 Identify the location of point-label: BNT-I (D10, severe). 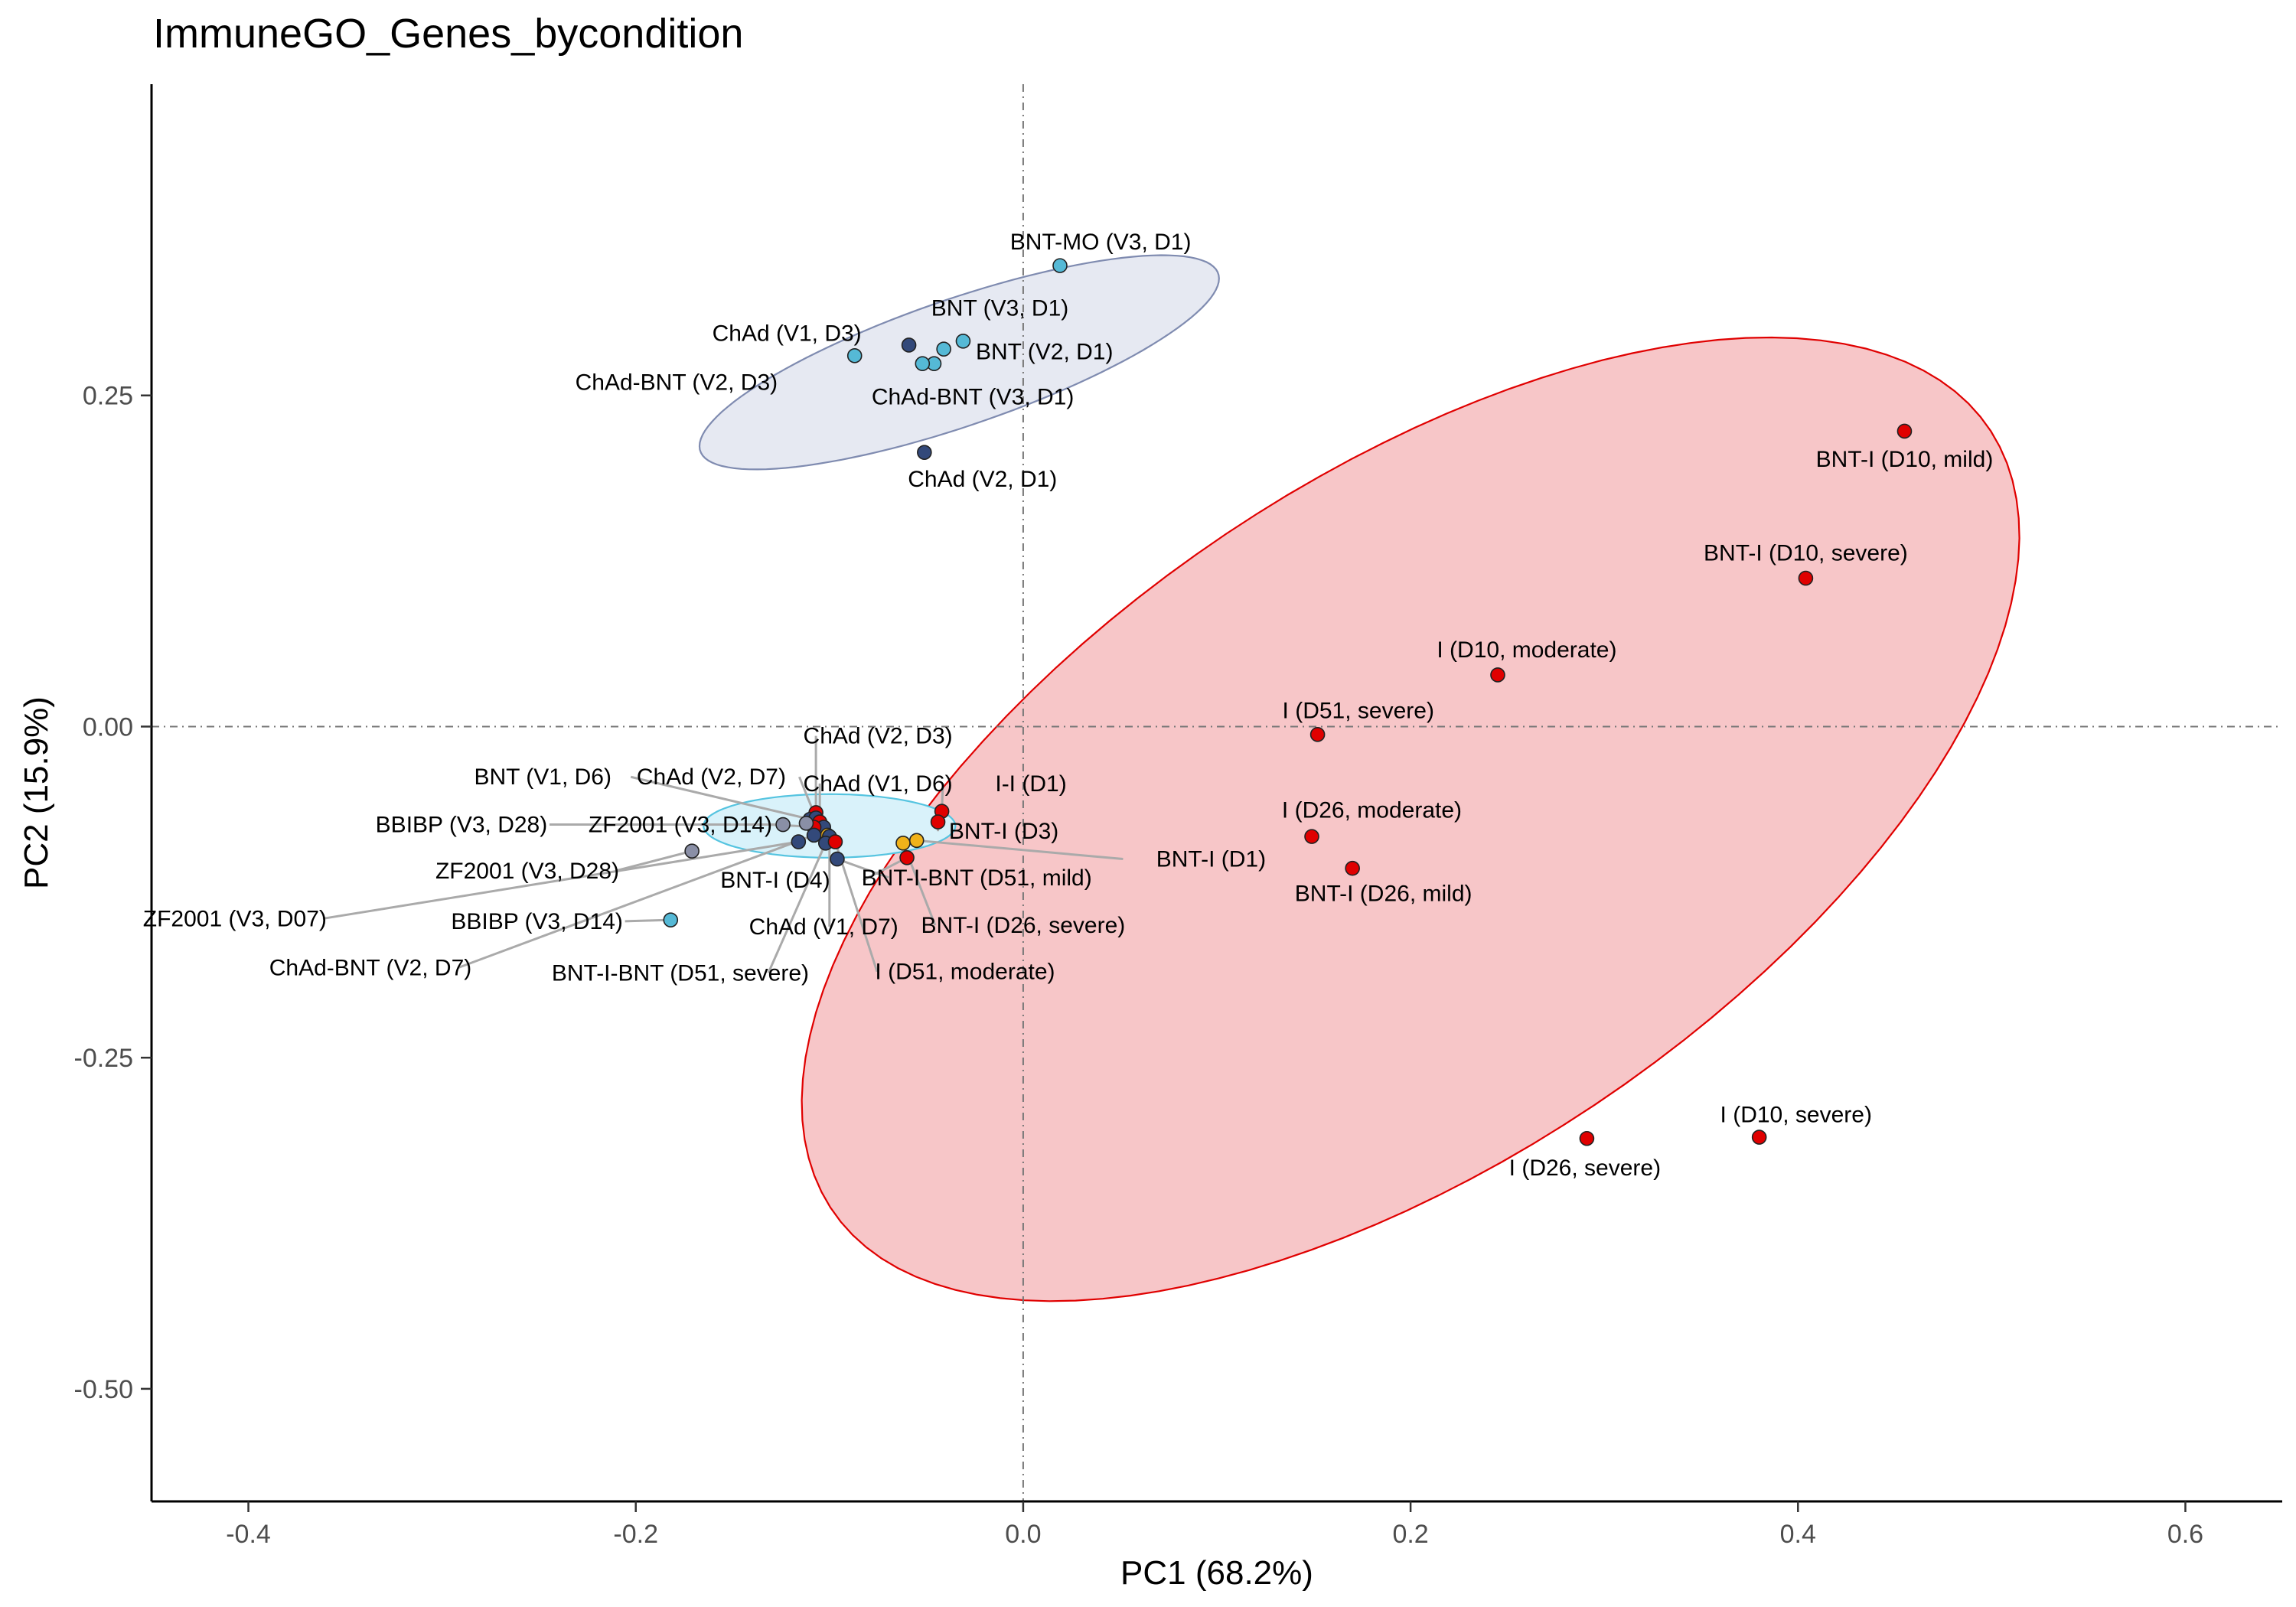
(1806, 553).